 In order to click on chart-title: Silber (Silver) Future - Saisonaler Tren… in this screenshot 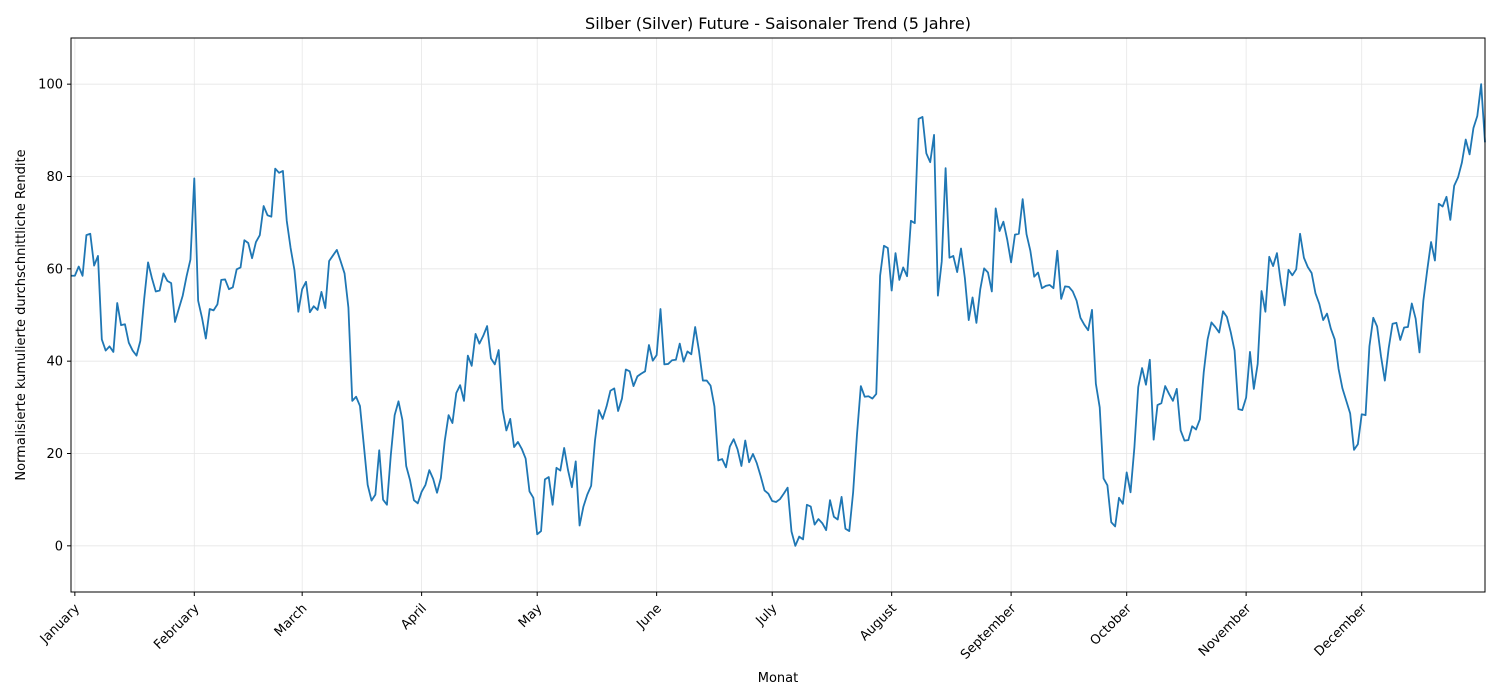, I will do `click(778, 23)`.